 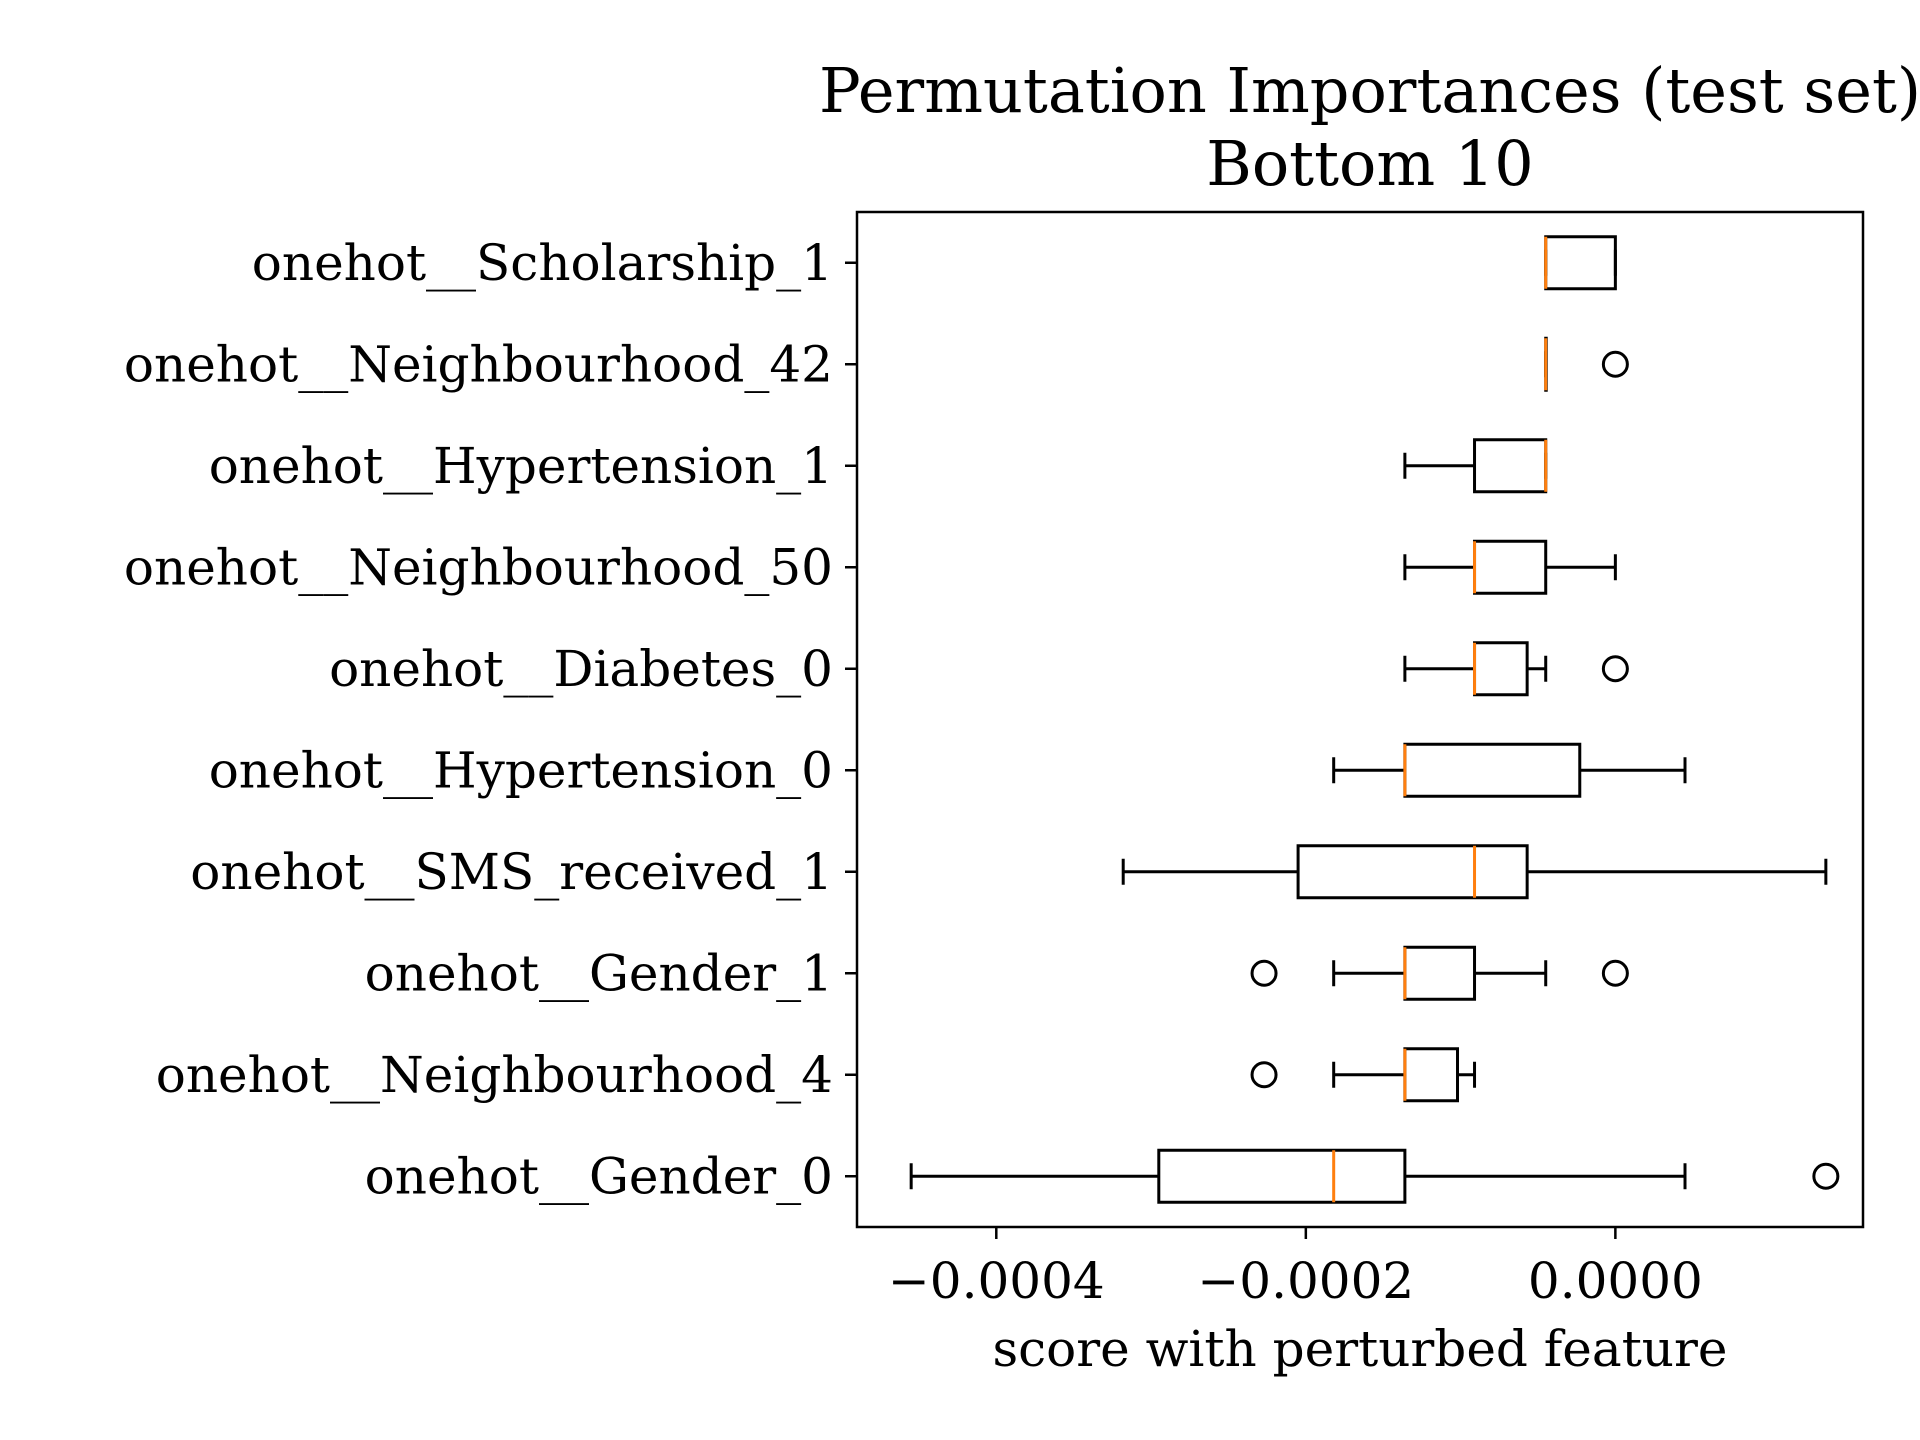 I want to click on box-7: onehot__SMS_received_1, so click(x=1009, y=872).